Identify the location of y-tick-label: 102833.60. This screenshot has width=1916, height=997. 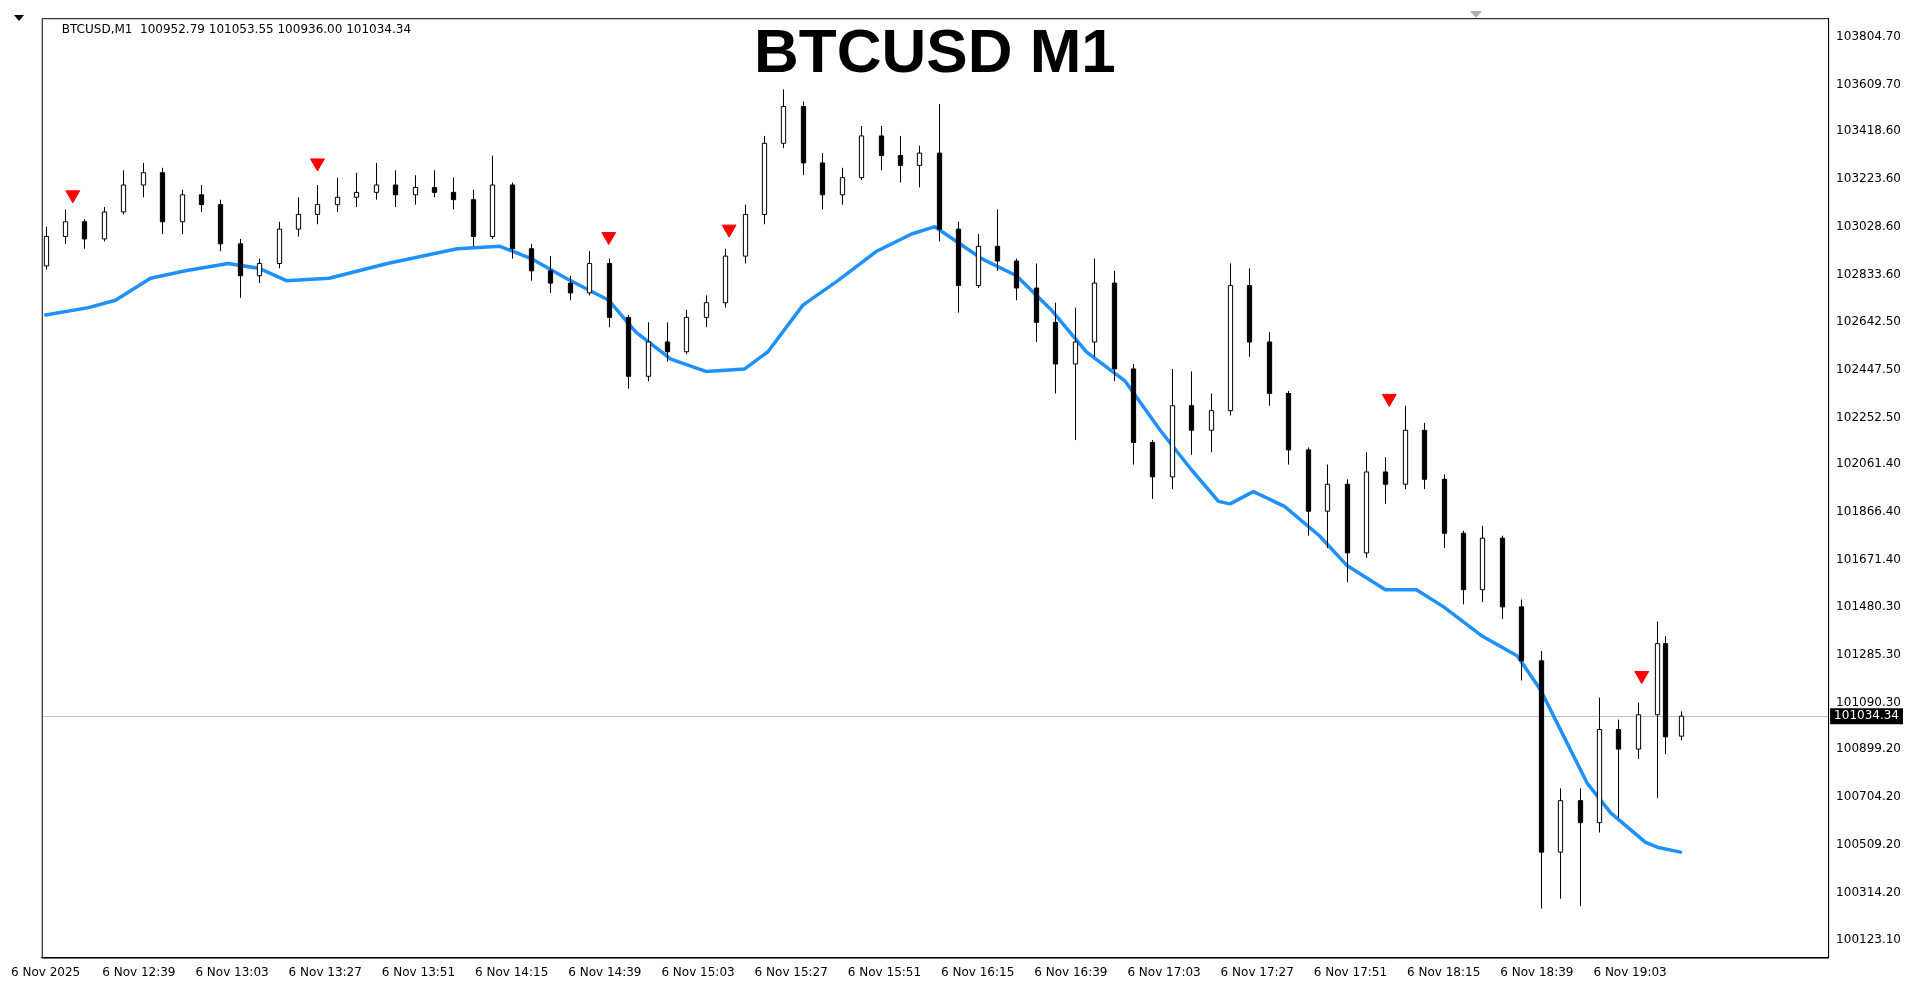
(1869, 273).